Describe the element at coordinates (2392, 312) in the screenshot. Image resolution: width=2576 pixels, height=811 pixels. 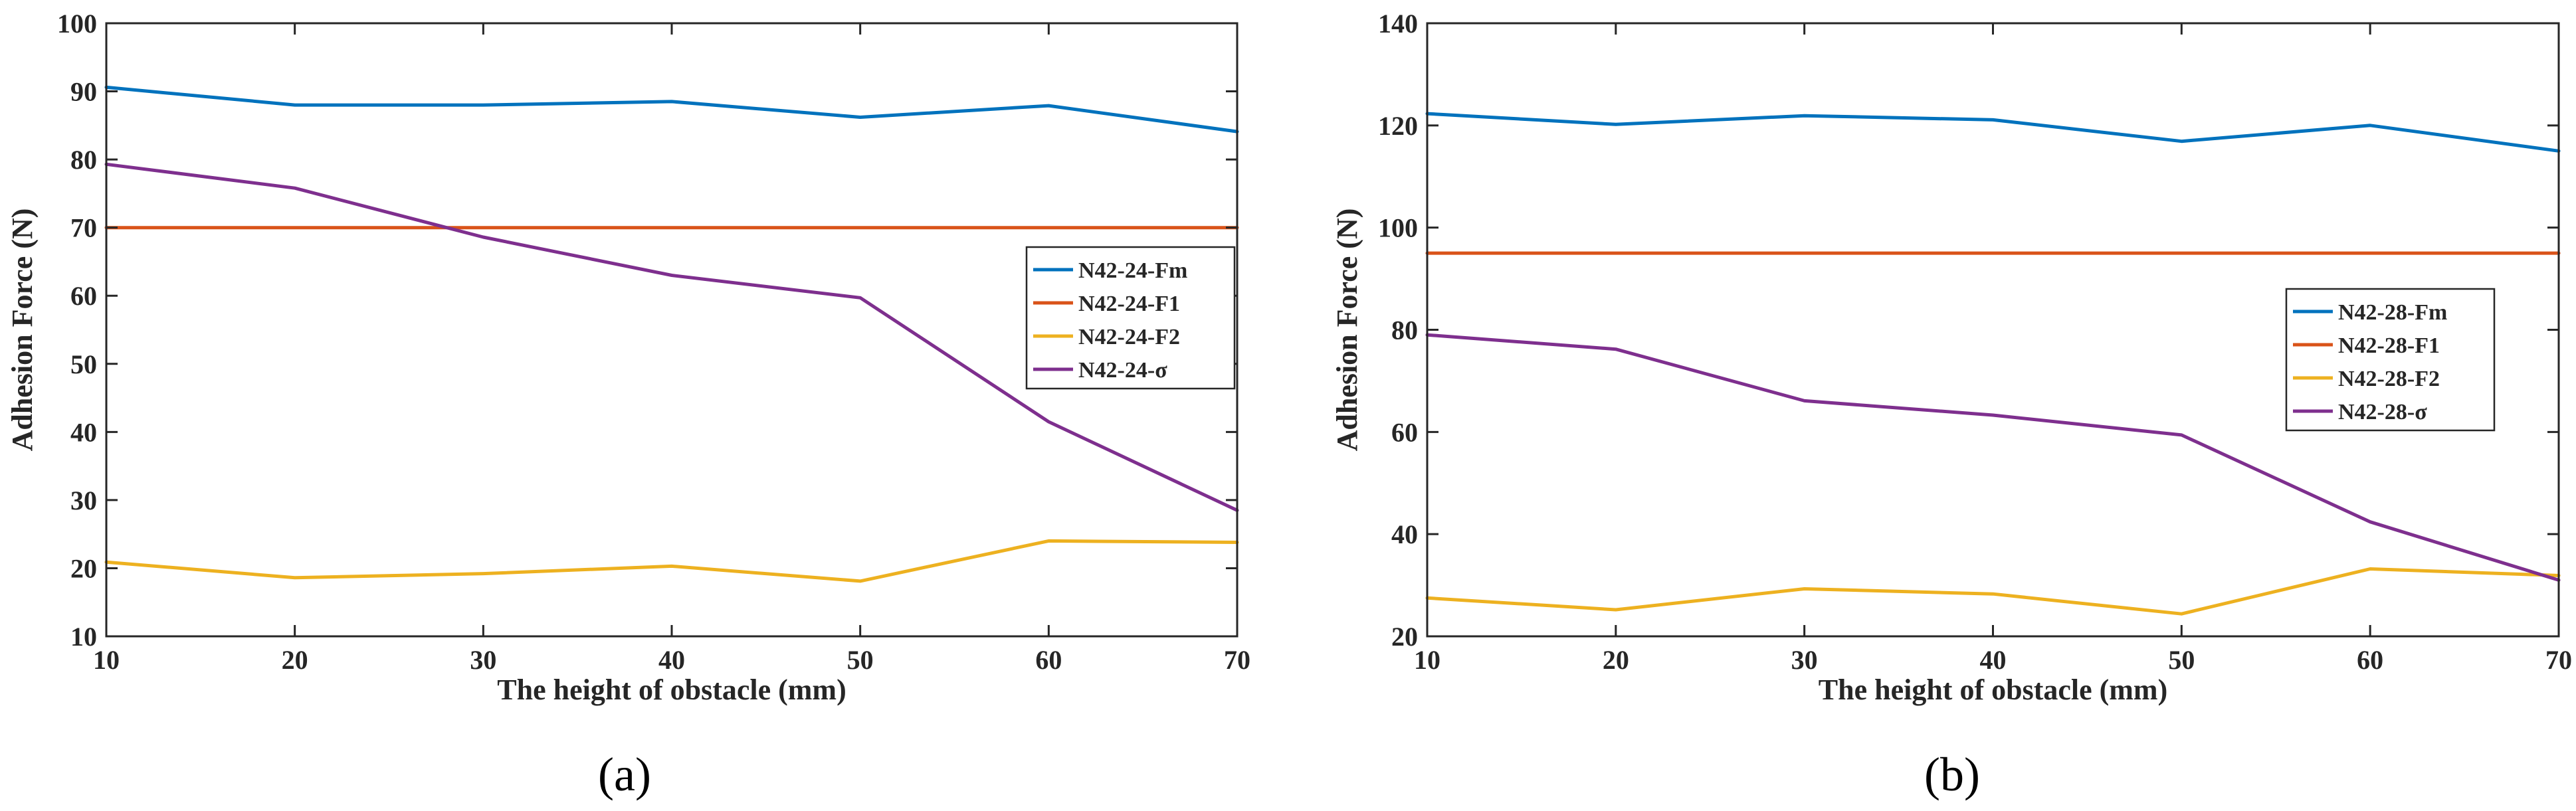
I see `legend-entry-1: N42-28-Fm` at that location.